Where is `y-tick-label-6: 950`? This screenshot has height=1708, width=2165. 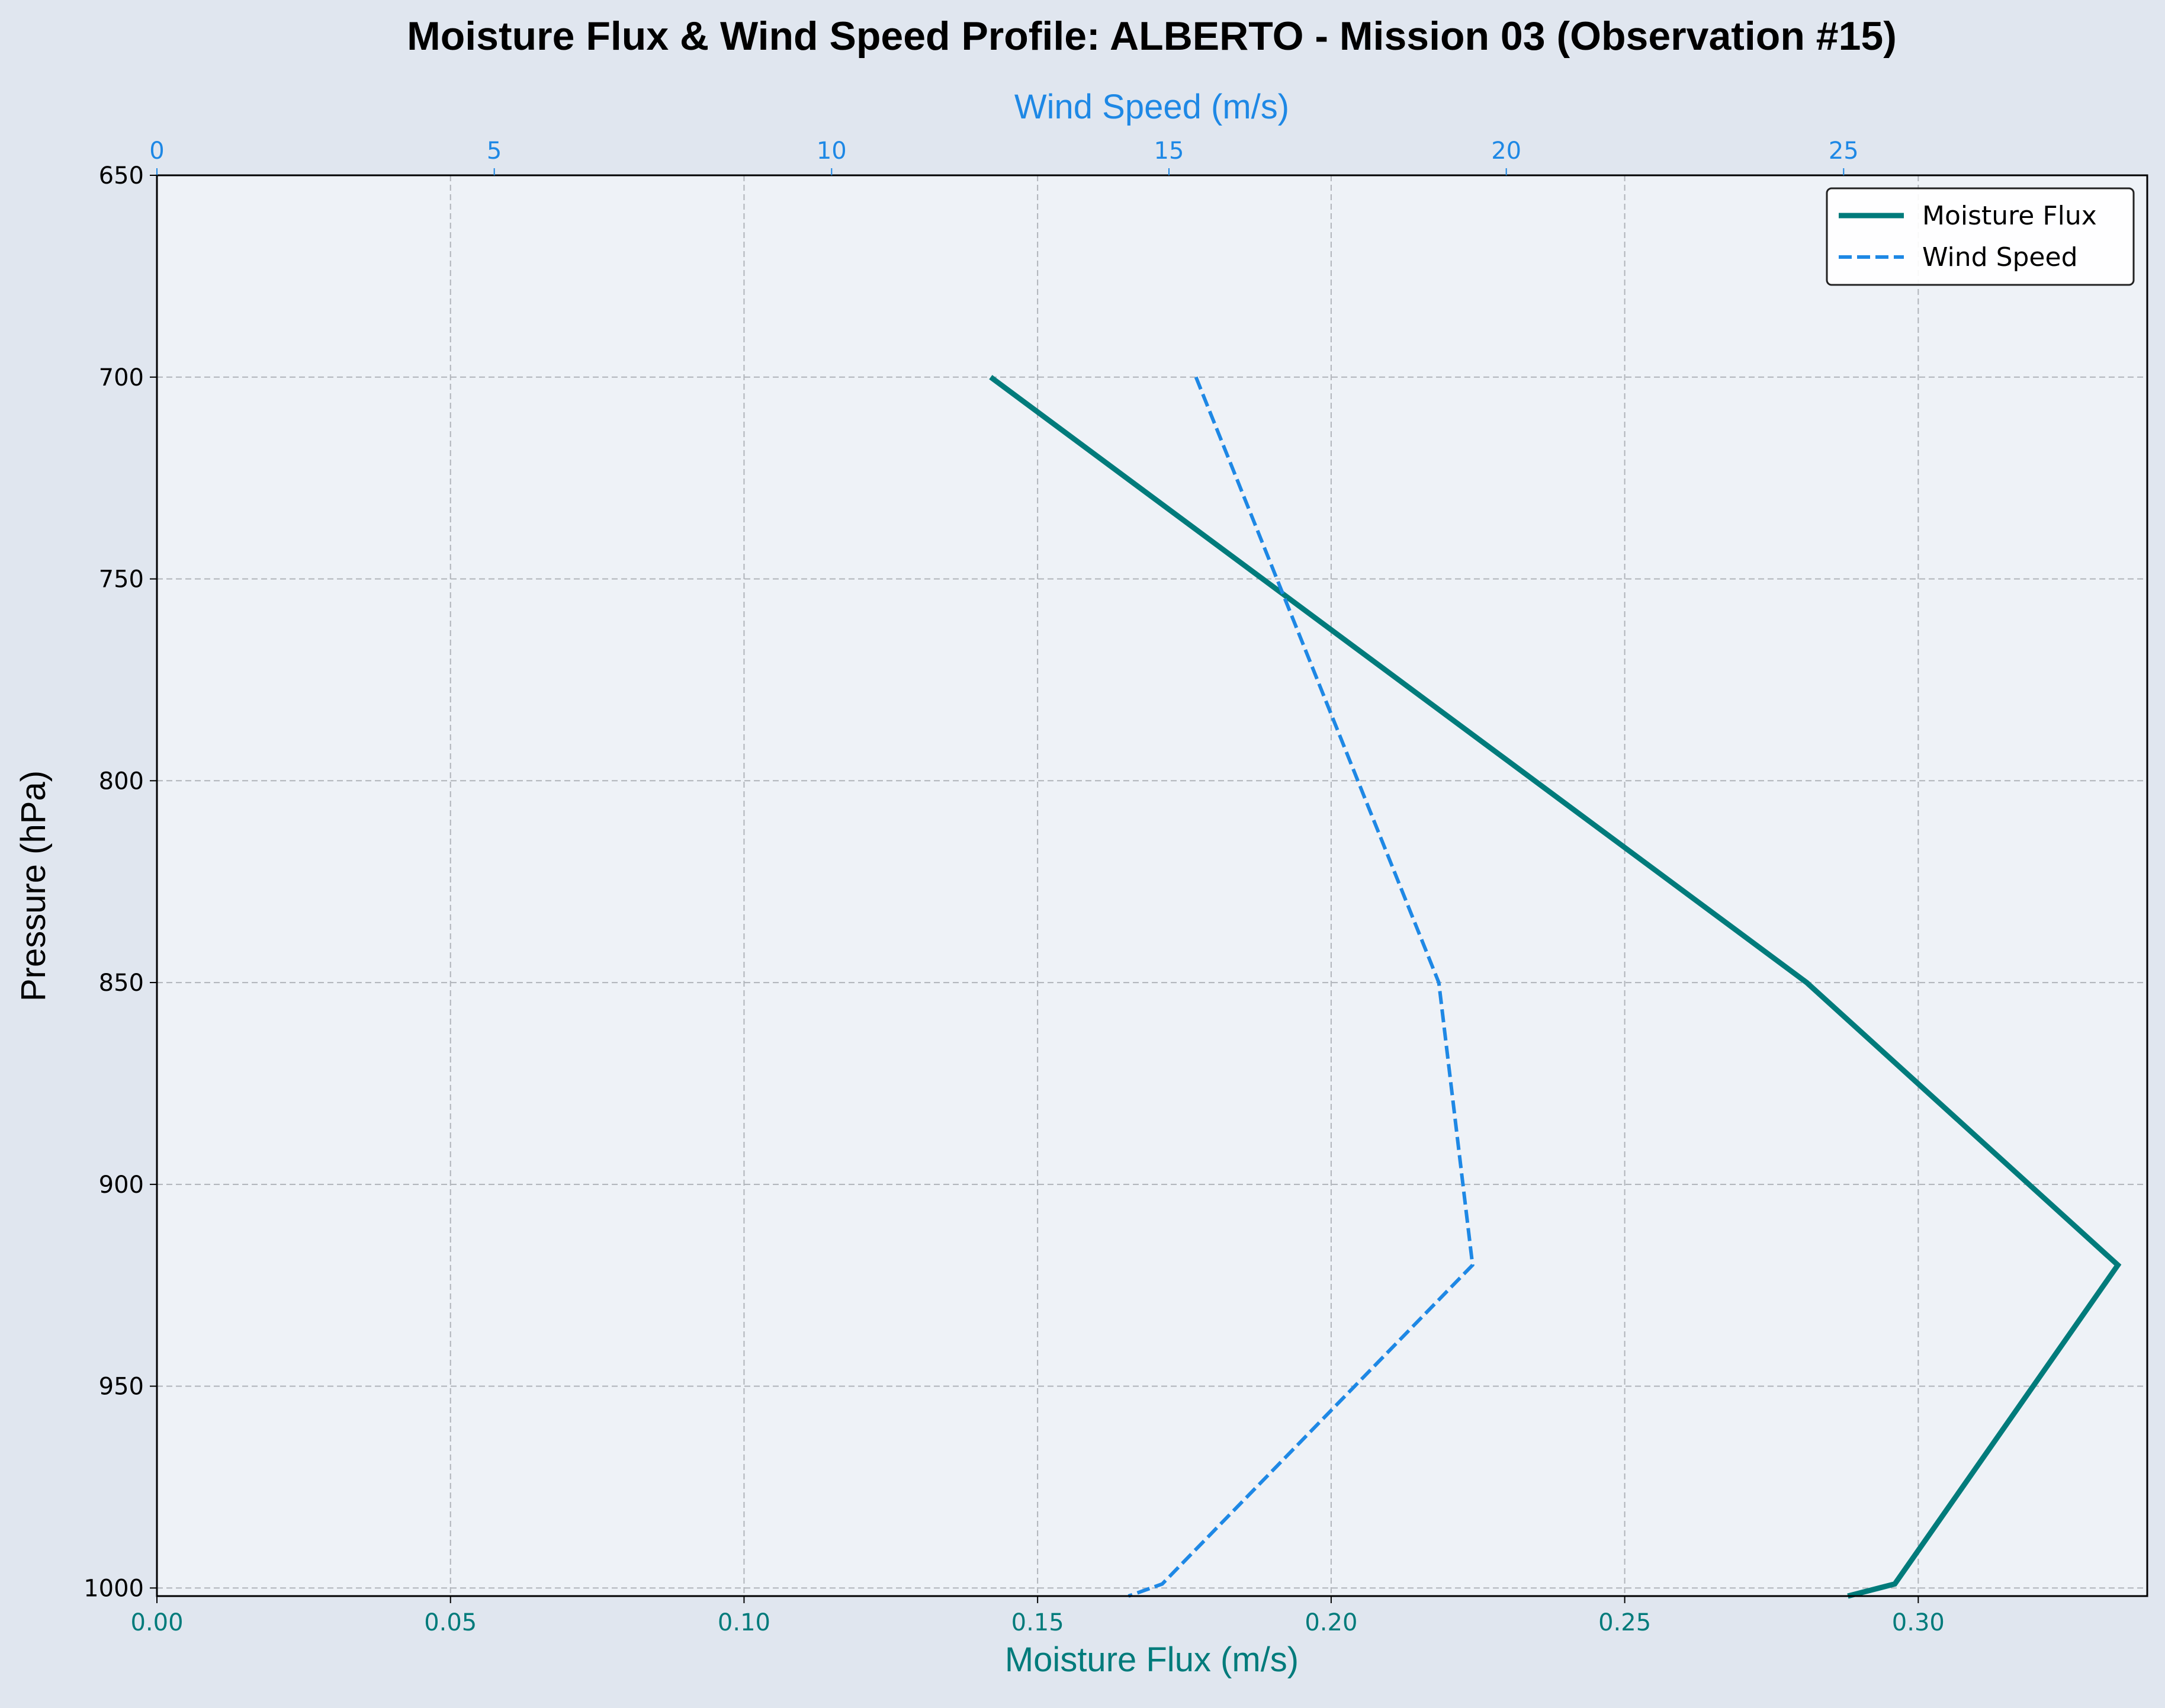
y-tick-label-6: 950 is located at coordinates (122, 1387).